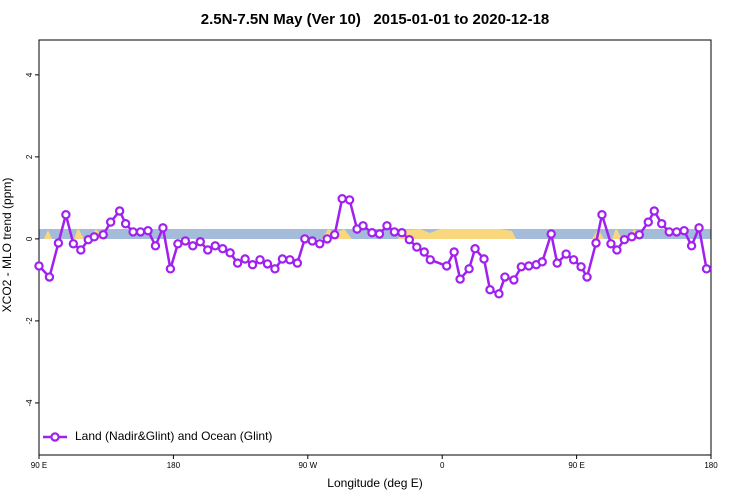 Image resolution: width=750 pixels, height=500 pixels. Describe the element at coordinates (29, 74) in the screenshot. I see `y-tick-label: 4` at that location.